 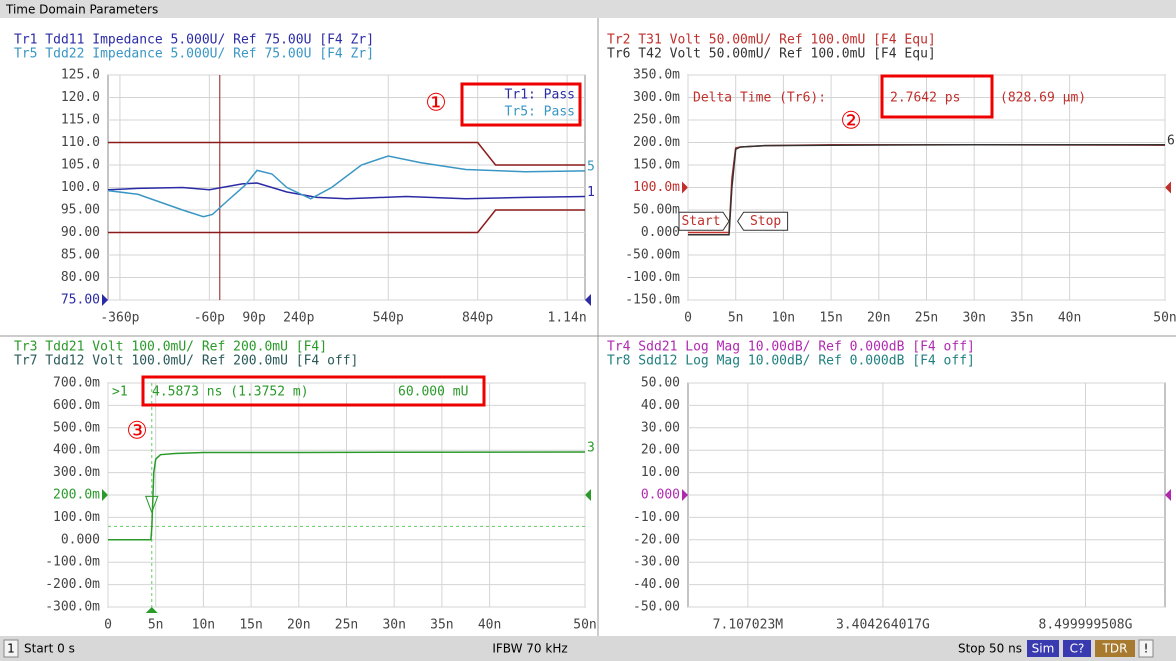 What do you see at coordinates (990, 649) in the screenshot?
I see `stop: Stop 50 ns` at bounding box center [990, 649].